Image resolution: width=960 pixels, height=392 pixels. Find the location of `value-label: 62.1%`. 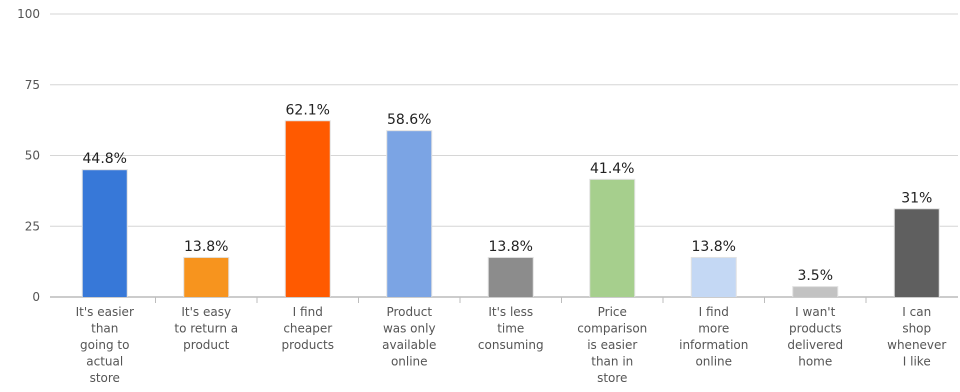

value-label: 62.1% is located at coordinates (308, 110).